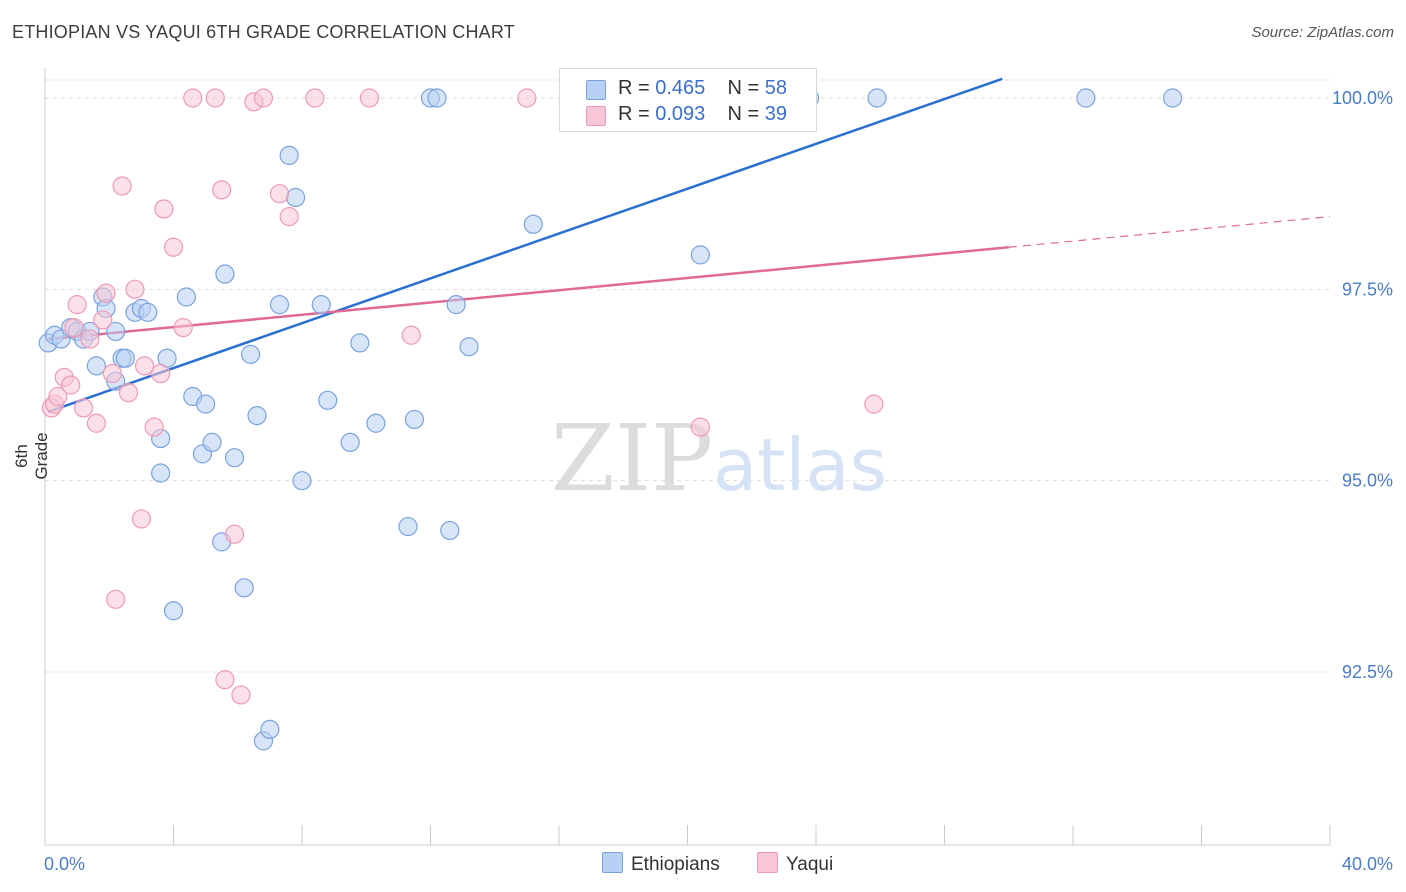 This screenshot has height=892, width=1406. What do you see at coordinates (528, 293) in the screenshot?
I see `yaqui-trend-line` at bounding box center [528, 293].